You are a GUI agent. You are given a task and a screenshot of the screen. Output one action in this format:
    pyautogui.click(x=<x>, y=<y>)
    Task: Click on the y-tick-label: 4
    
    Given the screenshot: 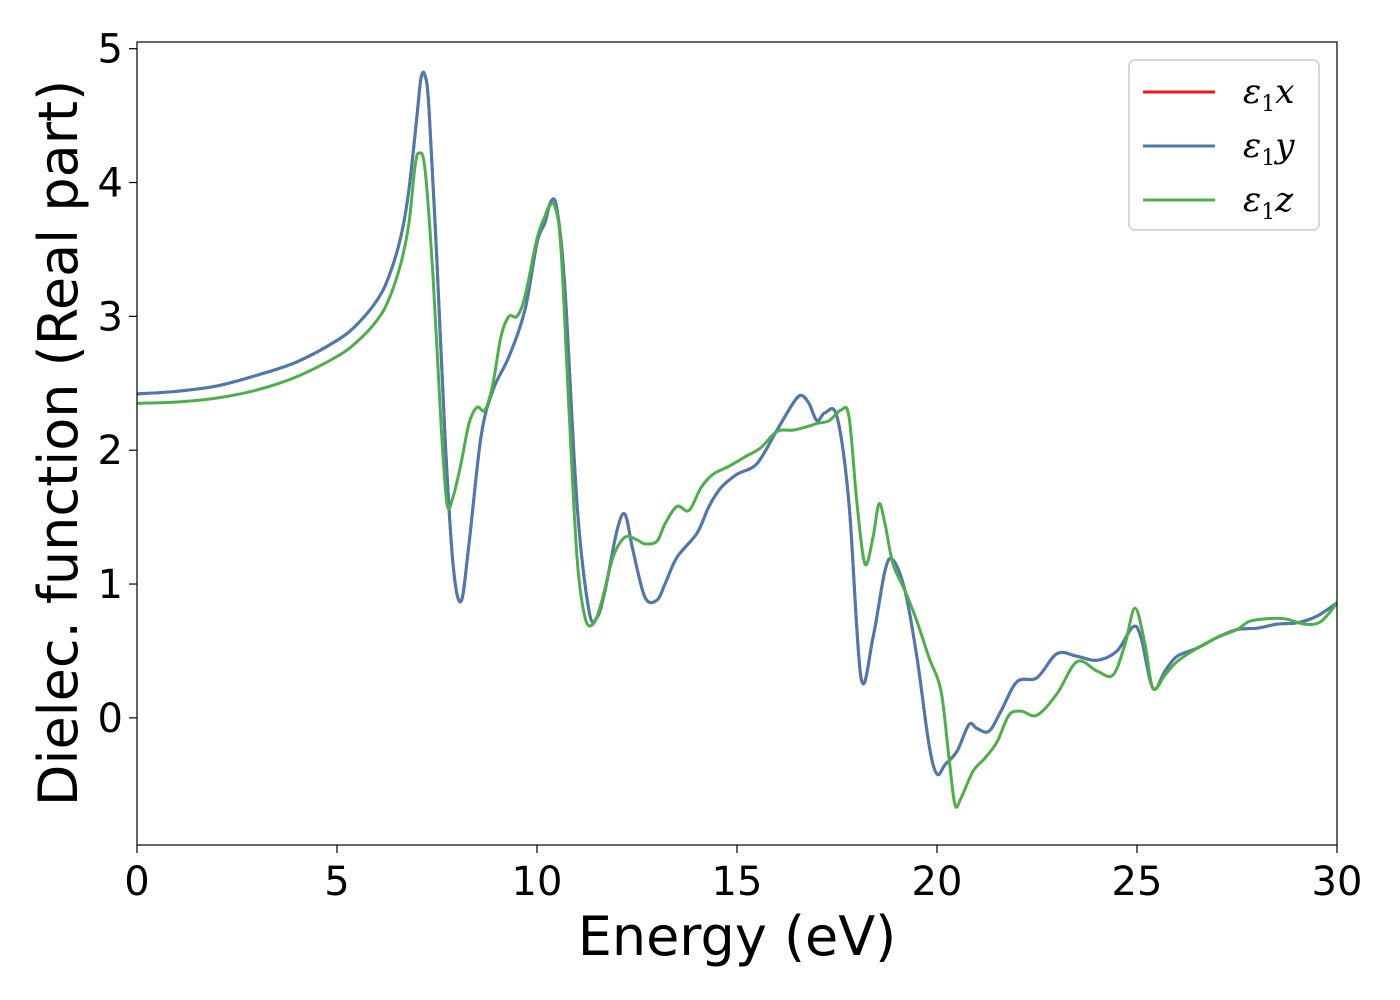 What is the action you would take?
    pyautogui.click(x=110, y=184)
    